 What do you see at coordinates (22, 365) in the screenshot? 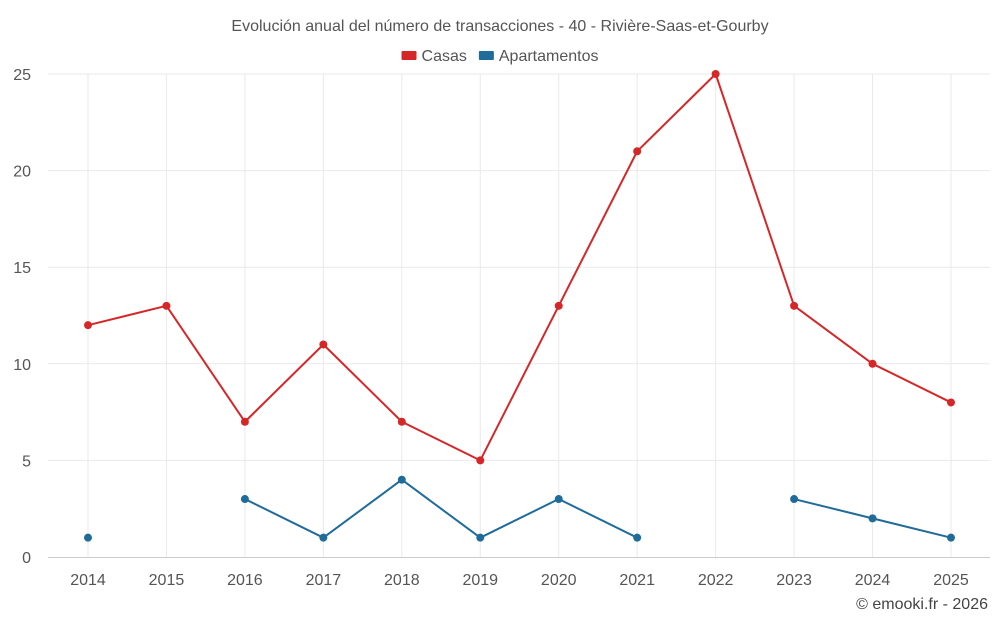
I see `y-tick-label: 10` at bounding box center [22, 365].